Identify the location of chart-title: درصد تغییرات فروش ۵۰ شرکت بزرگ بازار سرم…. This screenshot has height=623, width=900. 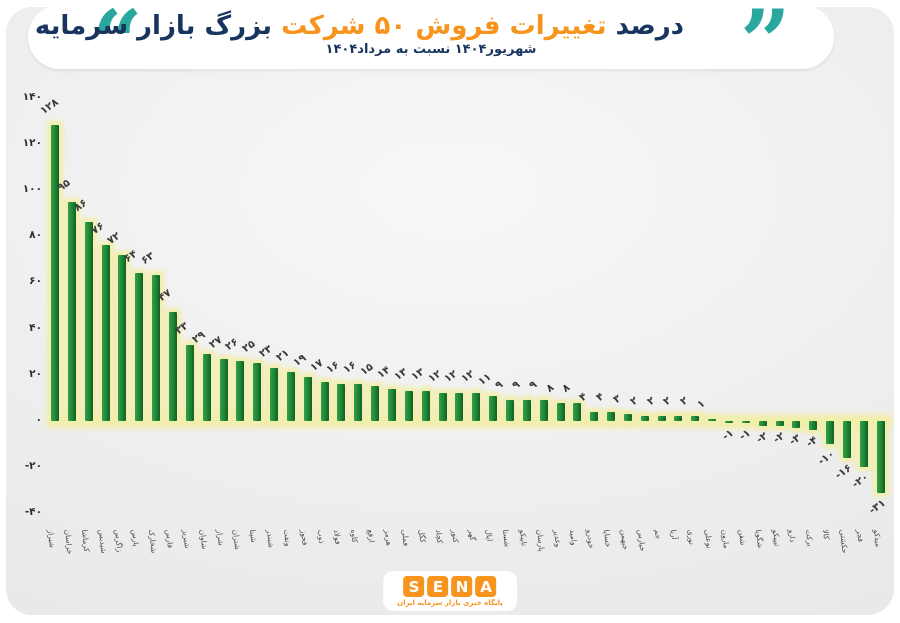
(359, 26).